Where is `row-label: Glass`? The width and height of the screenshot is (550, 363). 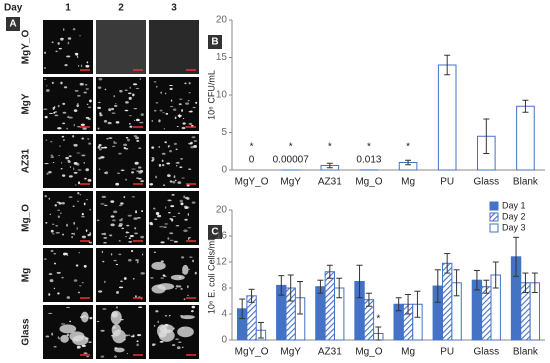
row-label: Glass is located at coordinates (26, 332).